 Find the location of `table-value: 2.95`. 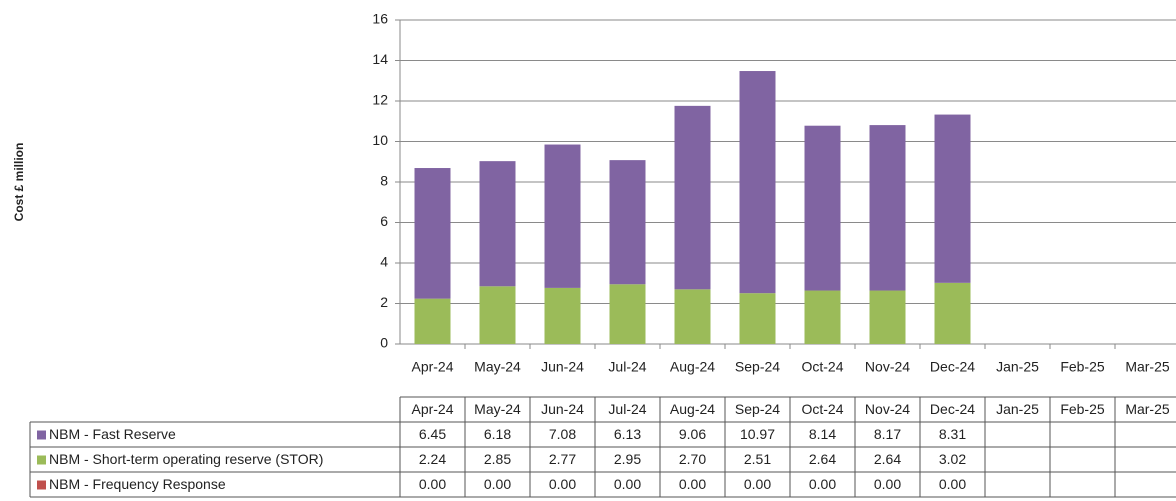

table-value: 2.95 is located at coordinates (627, 459).